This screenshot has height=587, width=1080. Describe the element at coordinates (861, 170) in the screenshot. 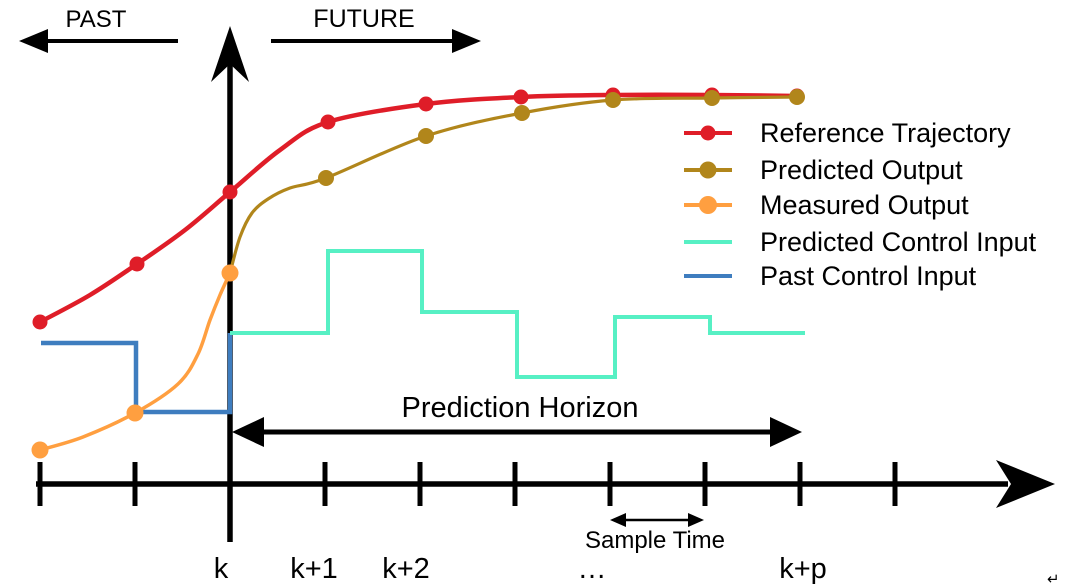

I see `legend-label: Predicted Output` at that location.